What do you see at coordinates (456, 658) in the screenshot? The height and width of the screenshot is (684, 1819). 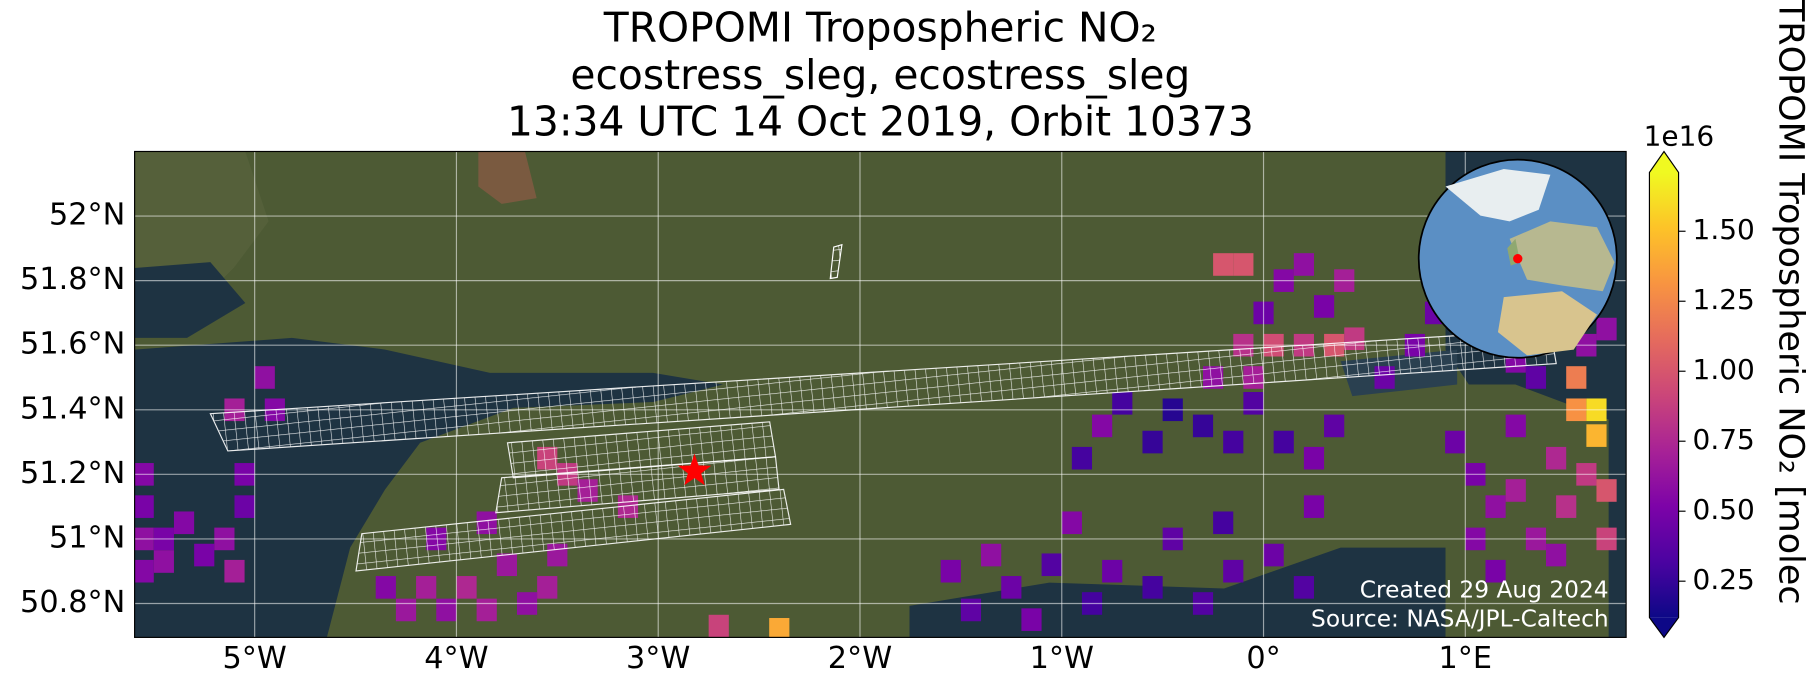 I see `x-tick-label: 4°W` at bounding box center [456, 658].